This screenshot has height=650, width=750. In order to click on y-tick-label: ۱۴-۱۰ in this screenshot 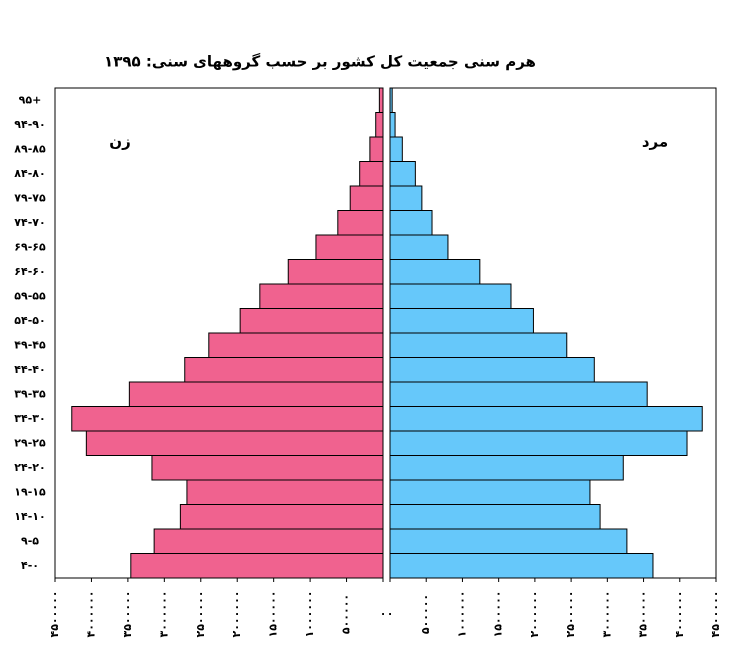, I will do `click(29, 516)`.